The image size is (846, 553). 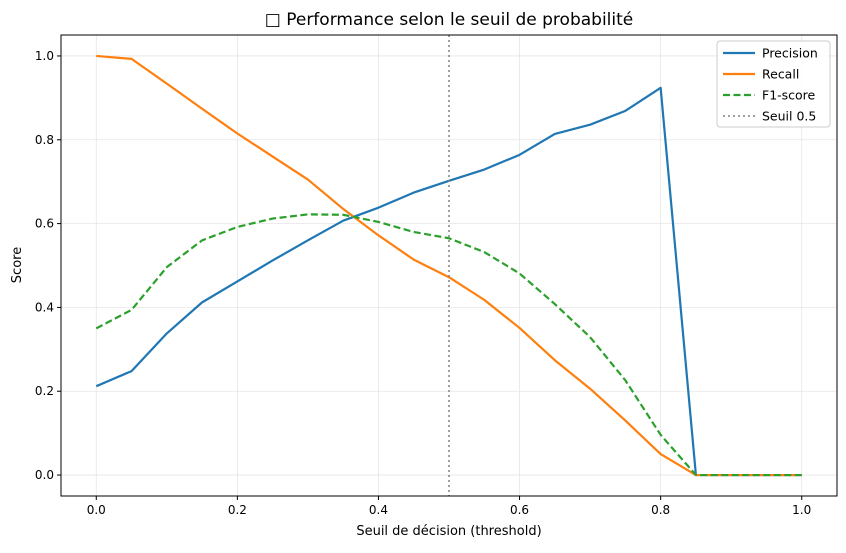 I want to click on y-tick-label: 0.2, so click(x=44, y=391).